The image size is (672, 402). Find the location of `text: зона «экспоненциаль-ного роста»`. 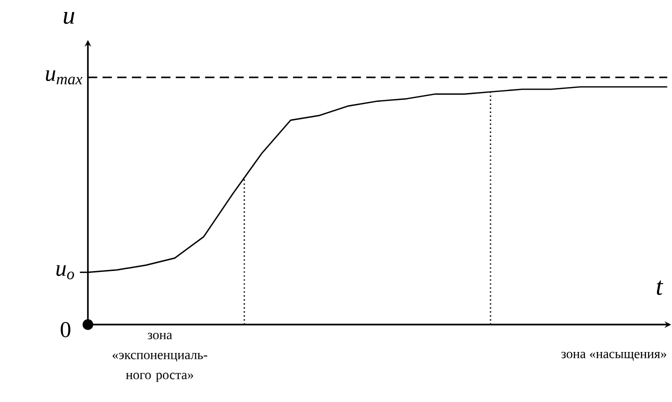

text: зона «экспоненциаль-ного роста» is located at coordinates (160, 357).